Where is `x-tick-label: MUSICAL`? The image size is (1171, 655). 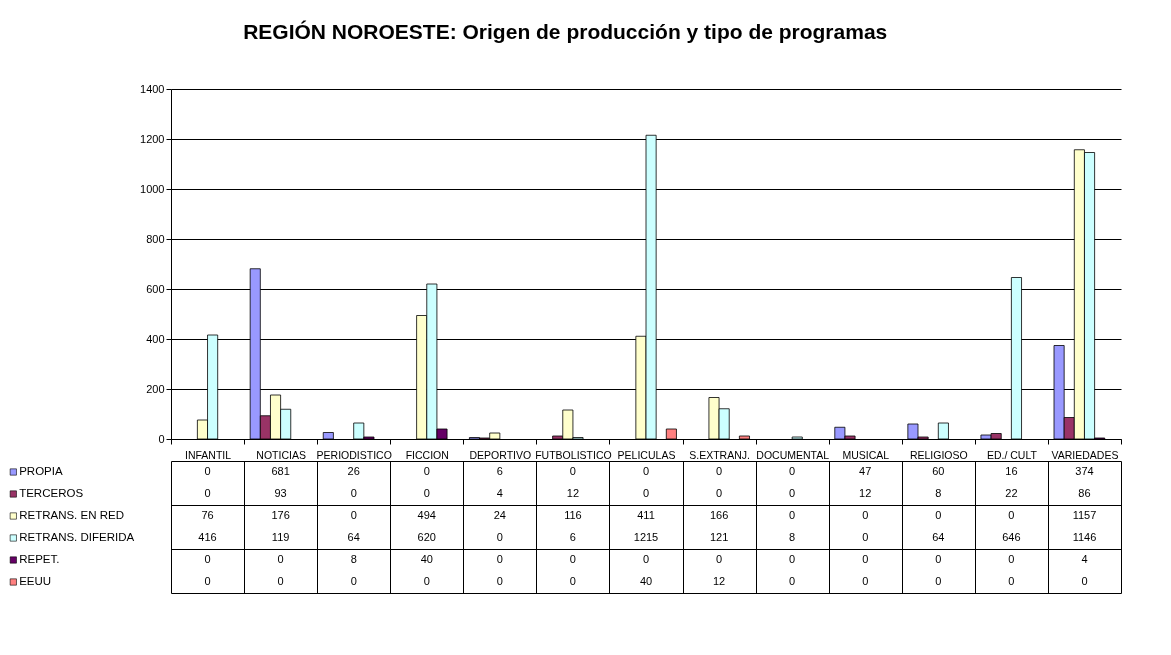 x-tick-label: MUSICAL is located at coordinates (866, 454).